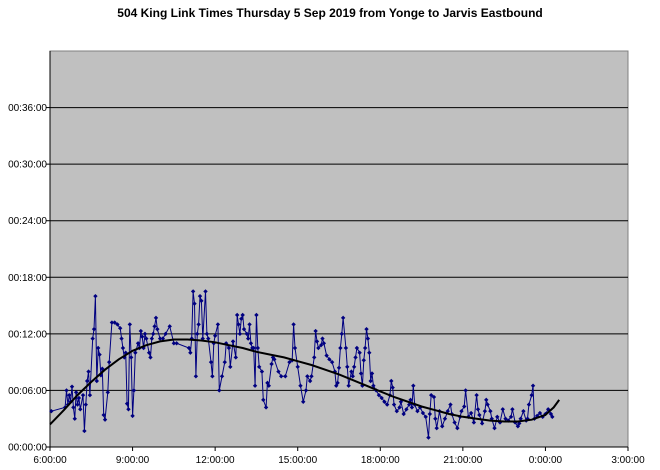 The height and width of the screenshot is (470, 660). Describe the element at coordinates (462, 460) in the screenshot. I see `x-tick-label: 21:00:00` at that location.